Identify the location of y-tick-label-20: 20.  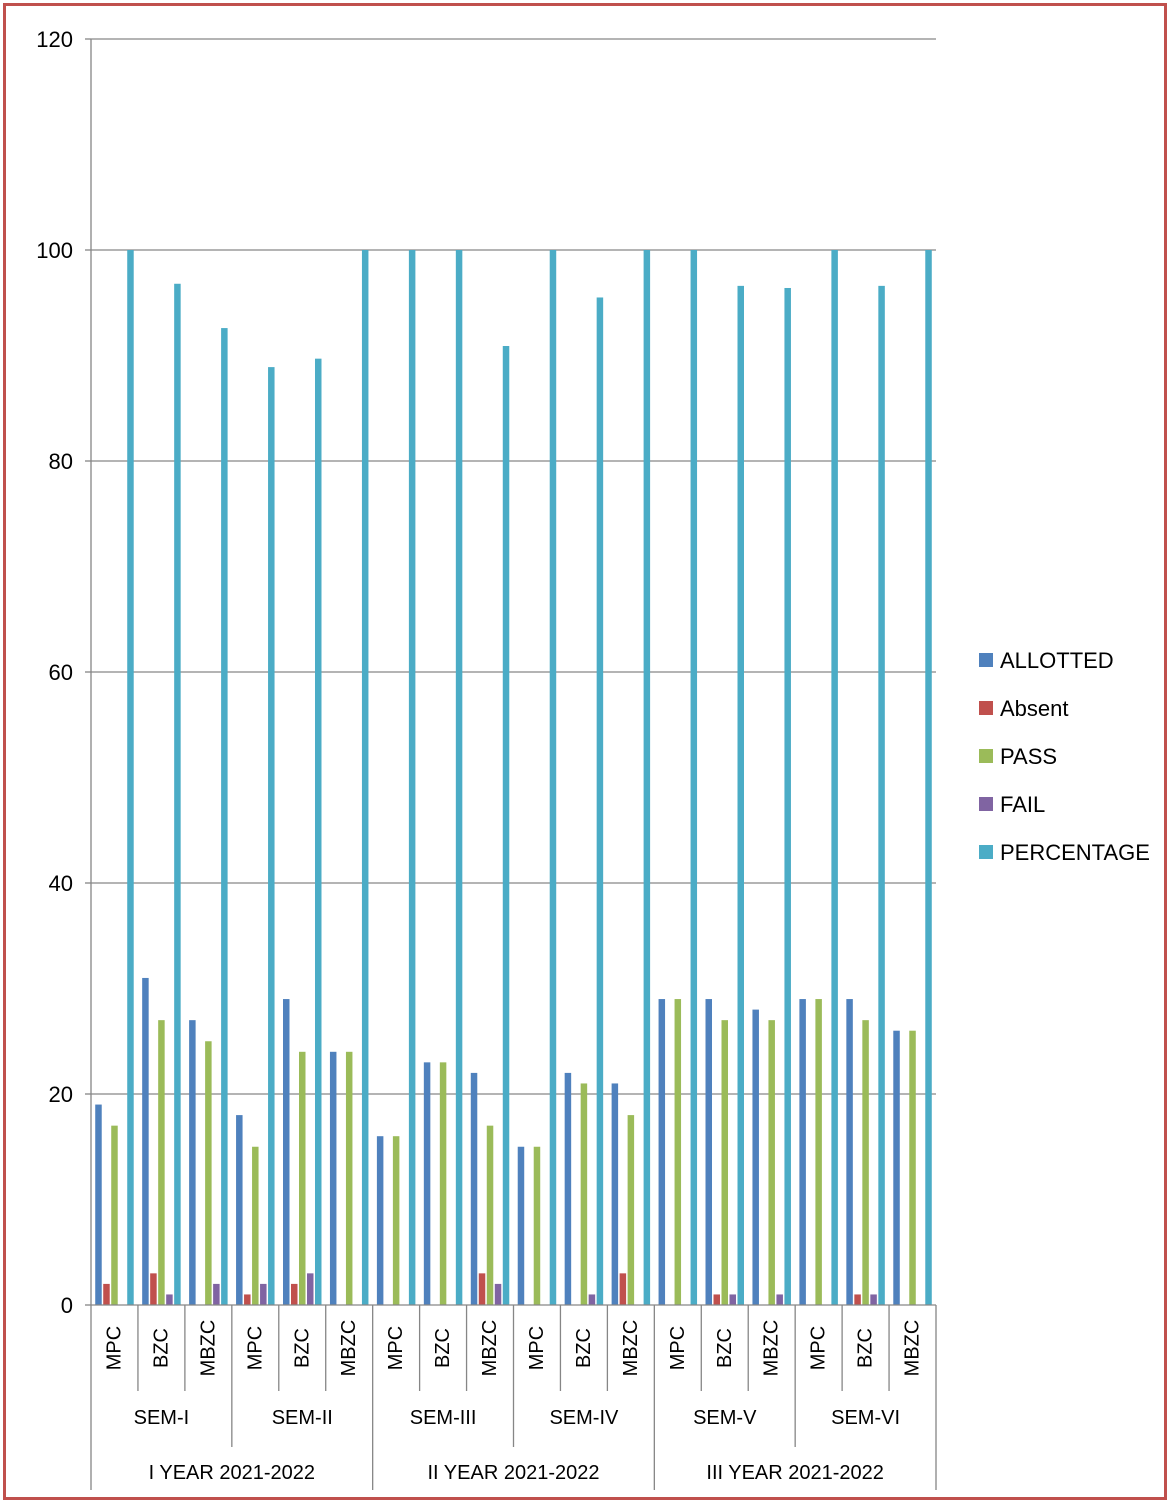
(61, 1094).